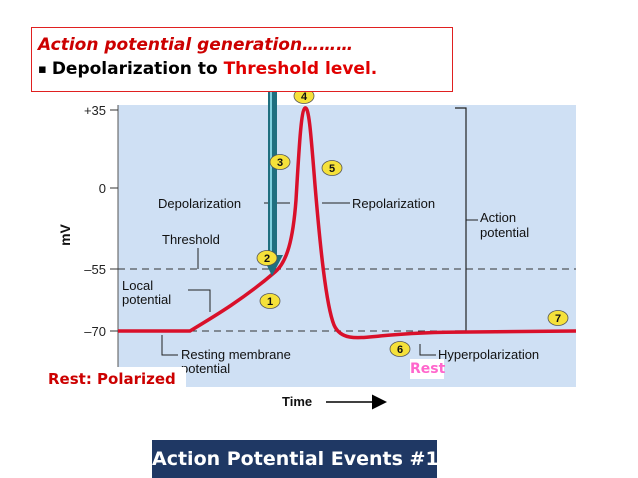 Image resolution: width=638 pixels, height=478 pixels. I want to click on marker-7: 7, so click(558, 319).